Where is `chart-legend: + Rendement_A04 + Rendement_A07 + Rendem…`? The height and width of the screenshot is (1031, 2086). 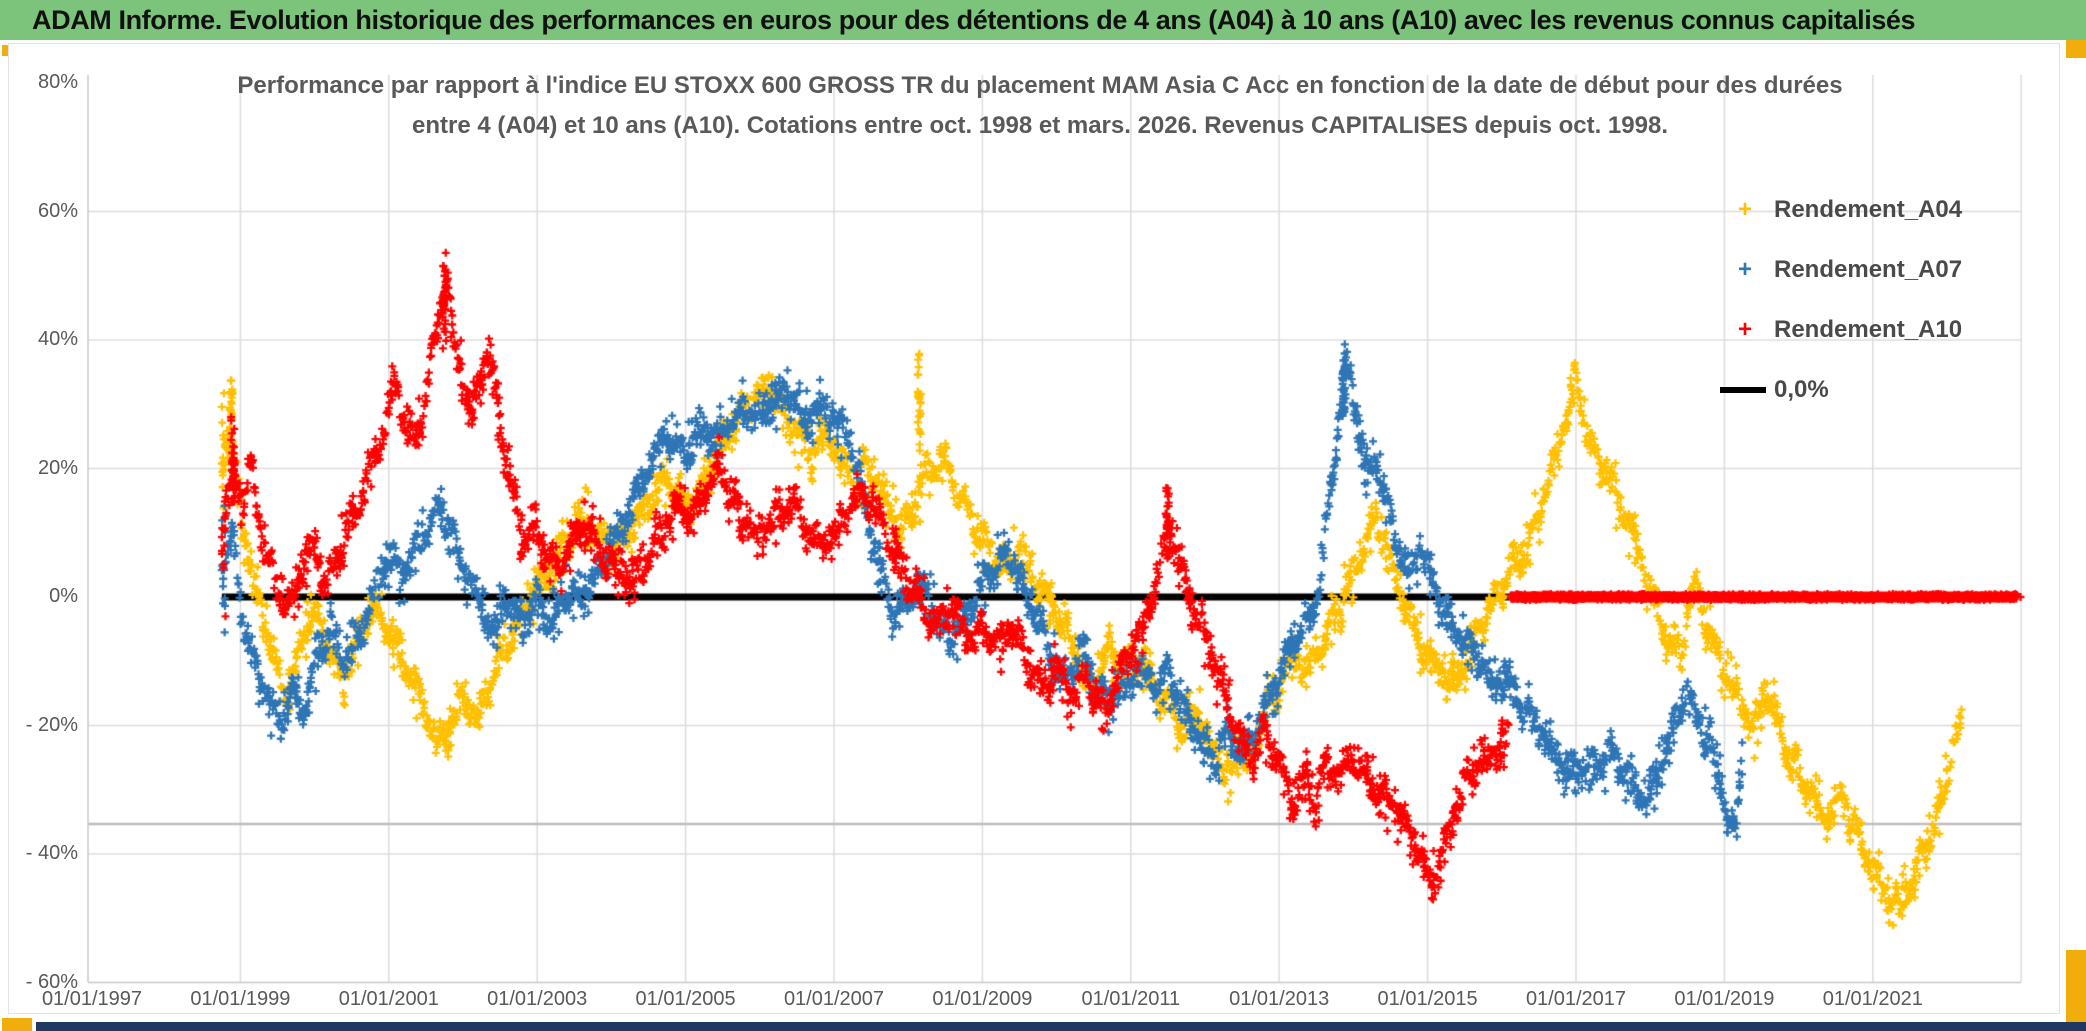
chart-legend: + Rendement_A04 + Rendement_A07 + Rendem… is located at coordinates (1851, 300).